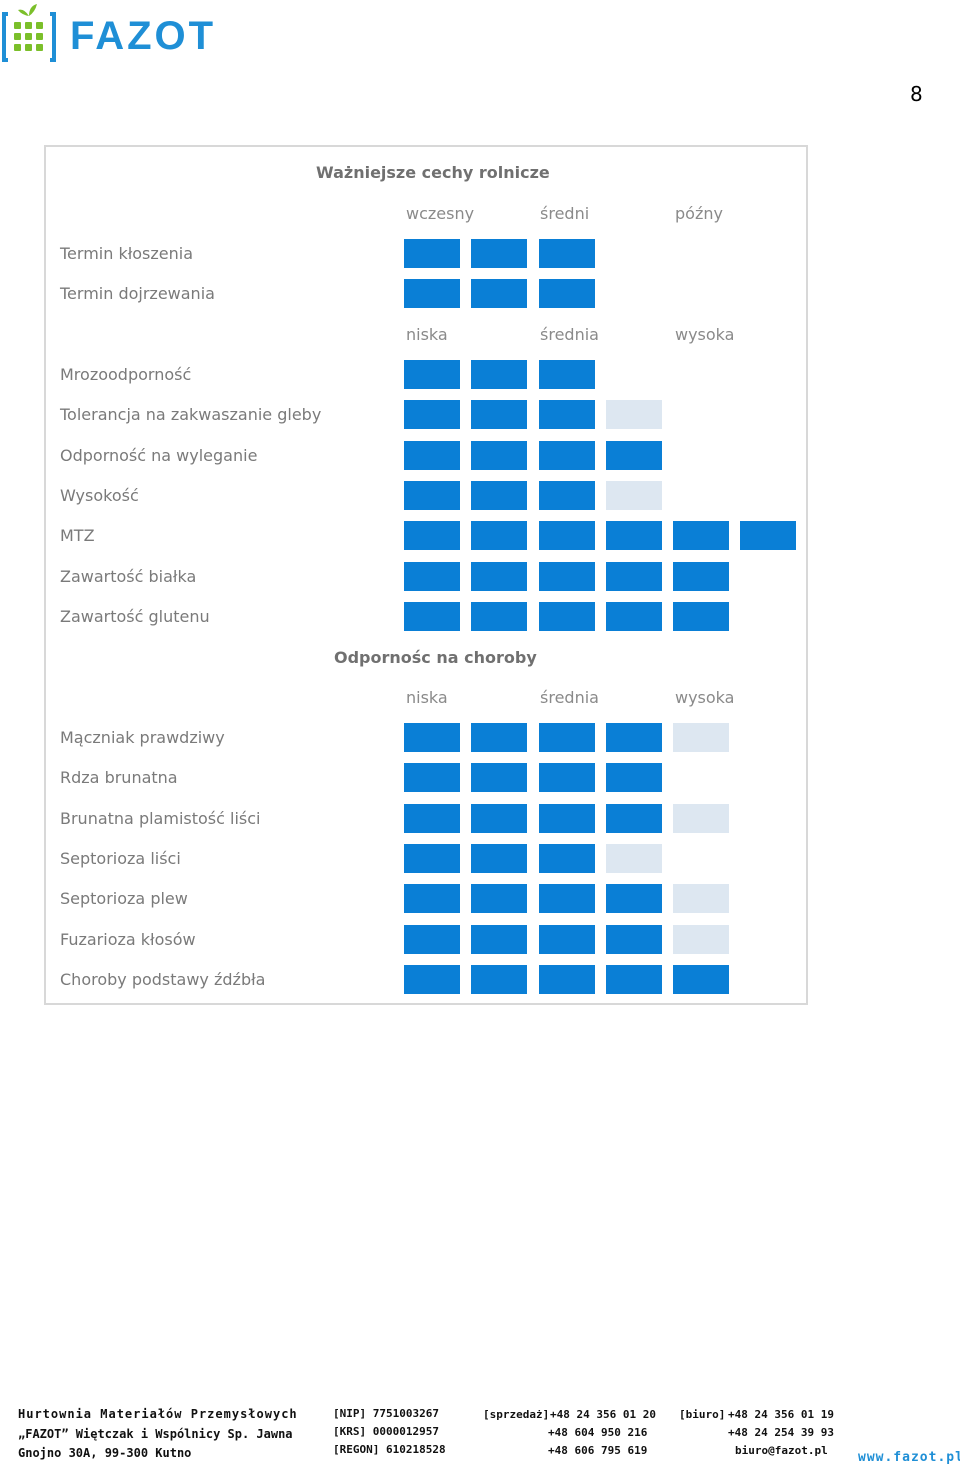 The width and height of the screenshot is (960, 1469). Describe the element at coordinates (598, 1450) in the screenshot. I see `footer-sales-phone-3: +48 606 795 619` at that location.